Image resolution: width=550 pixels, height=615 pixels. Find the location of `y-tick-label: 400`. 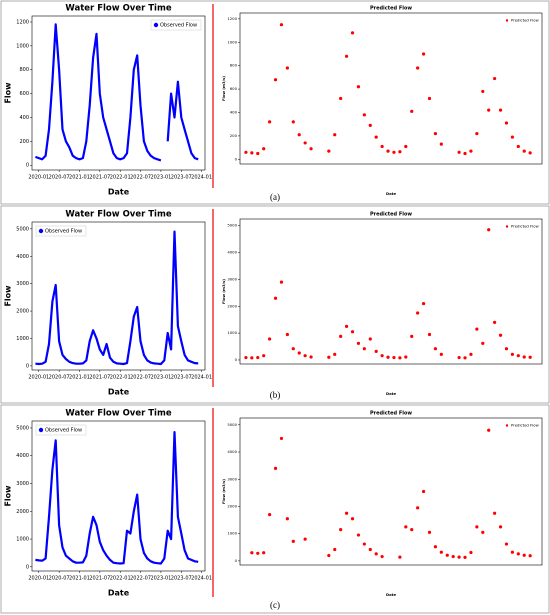

y-tick-label: 400 is located at coordinates (24, 118).